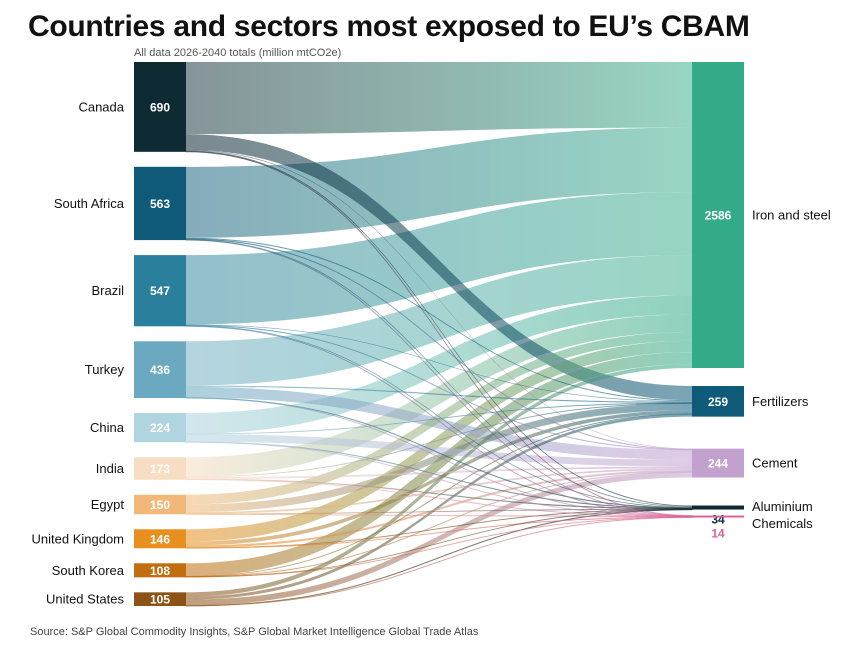 This screenshot has height=652, width=848. I want to click on flow-egypt-to-fertilizers, so click(439, 458).